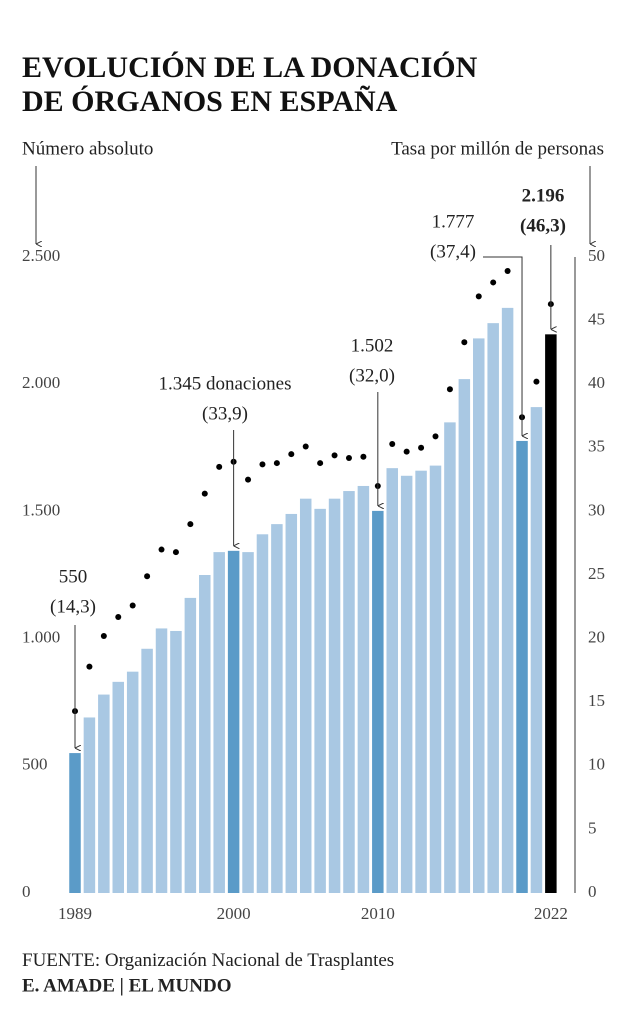 The height and width of the screenshot is (1024, 625). What do you see at coordinates (596, 700) in the screenshot?
I see `y2-tick-label: 15` at bounding box center [596, 700].